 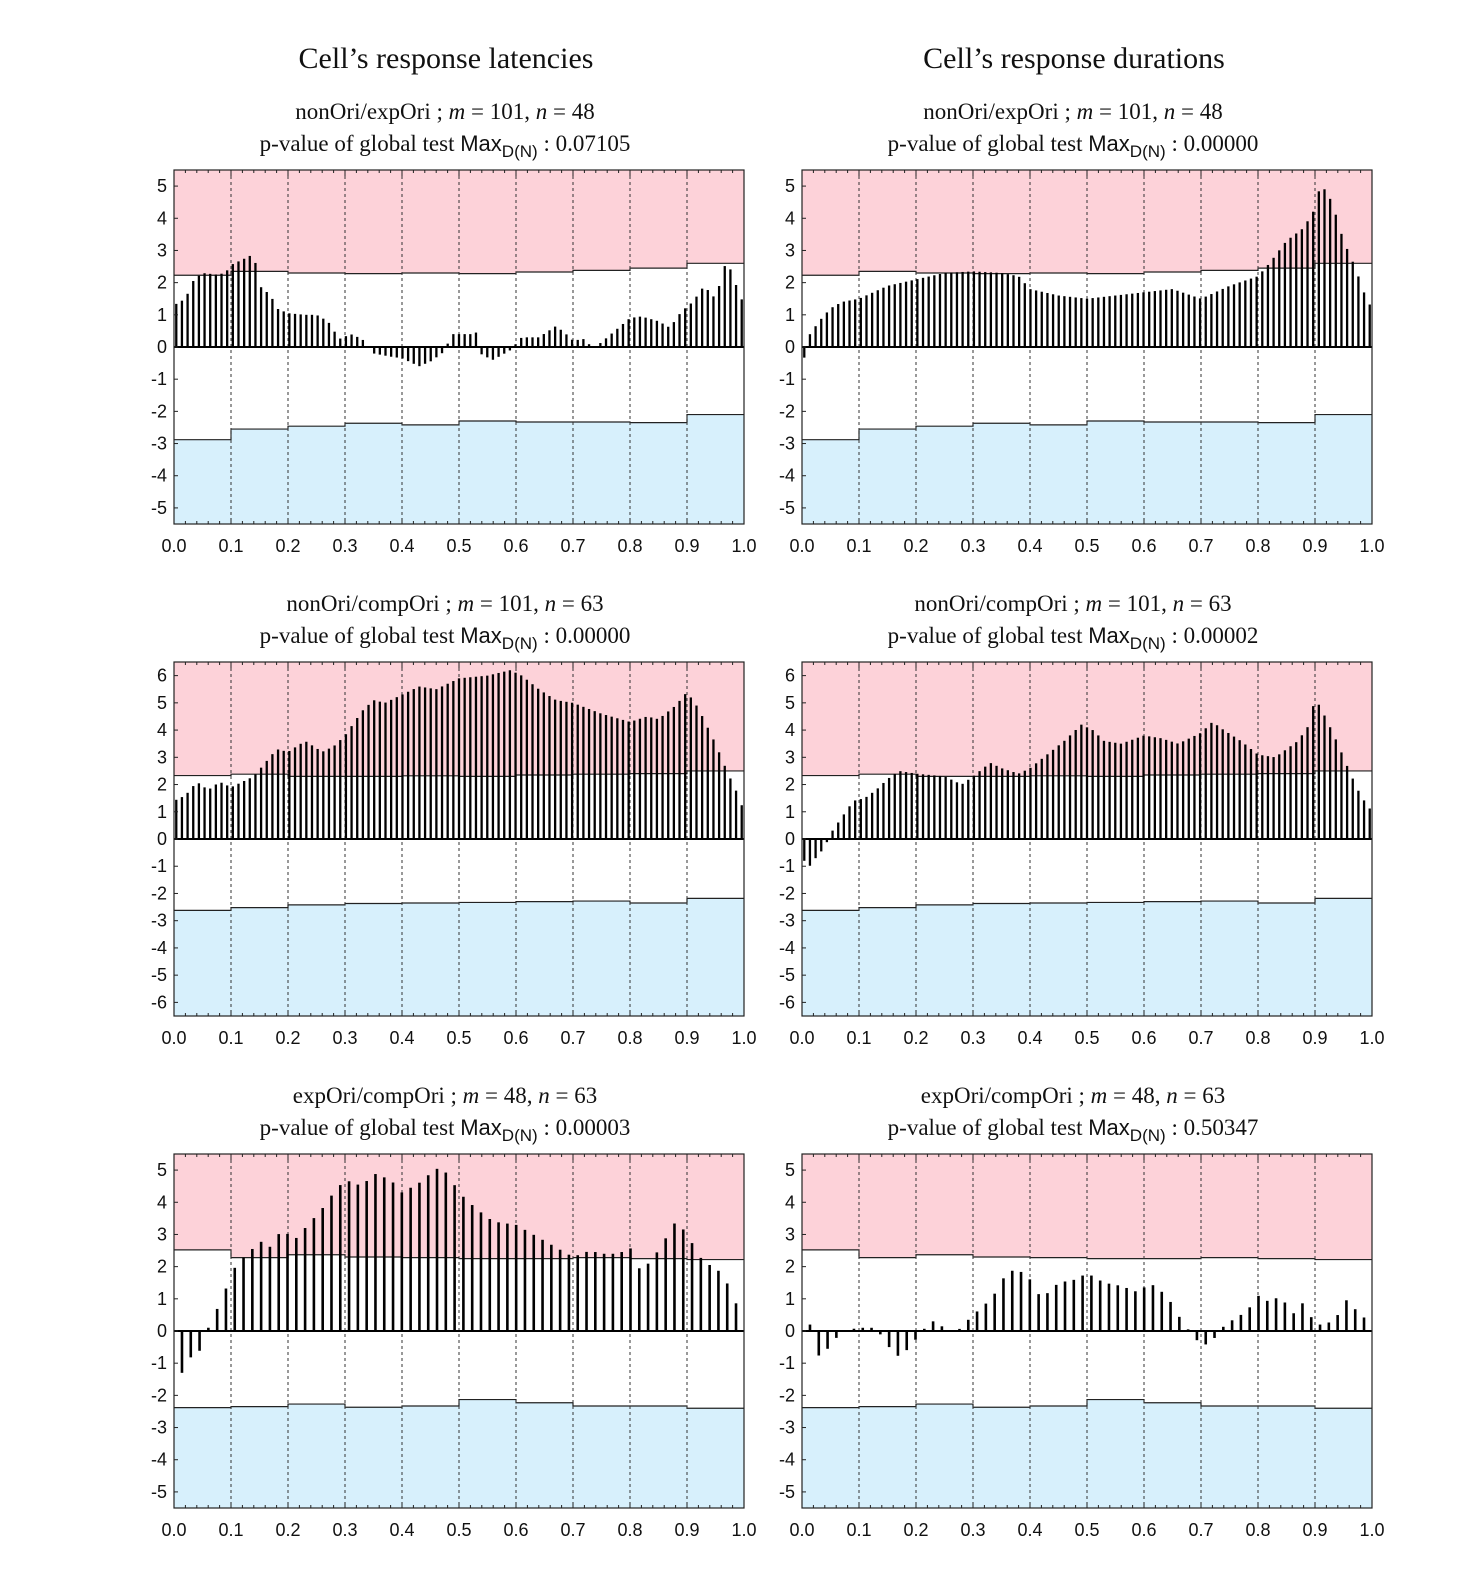 I want to click on upper-significance-region, so click(x=459, y=1207).